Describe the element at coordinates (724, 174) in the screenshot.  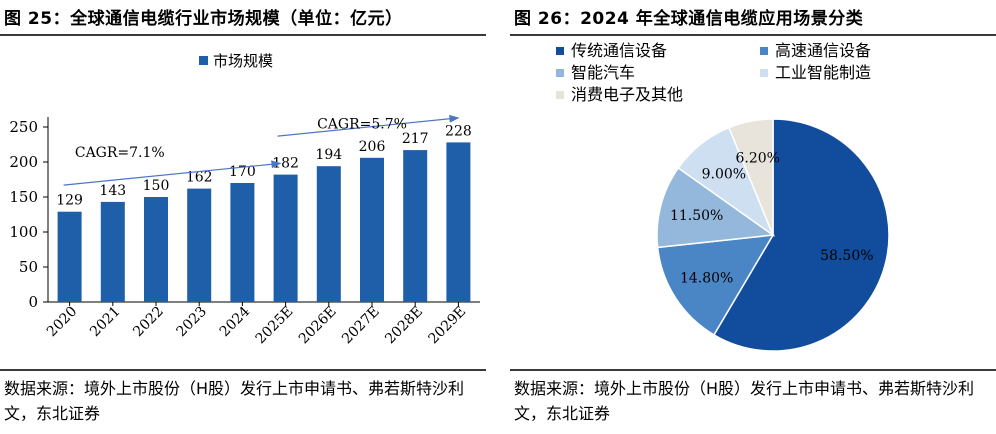
I see `pie-value-label: 9.00%` at that location.